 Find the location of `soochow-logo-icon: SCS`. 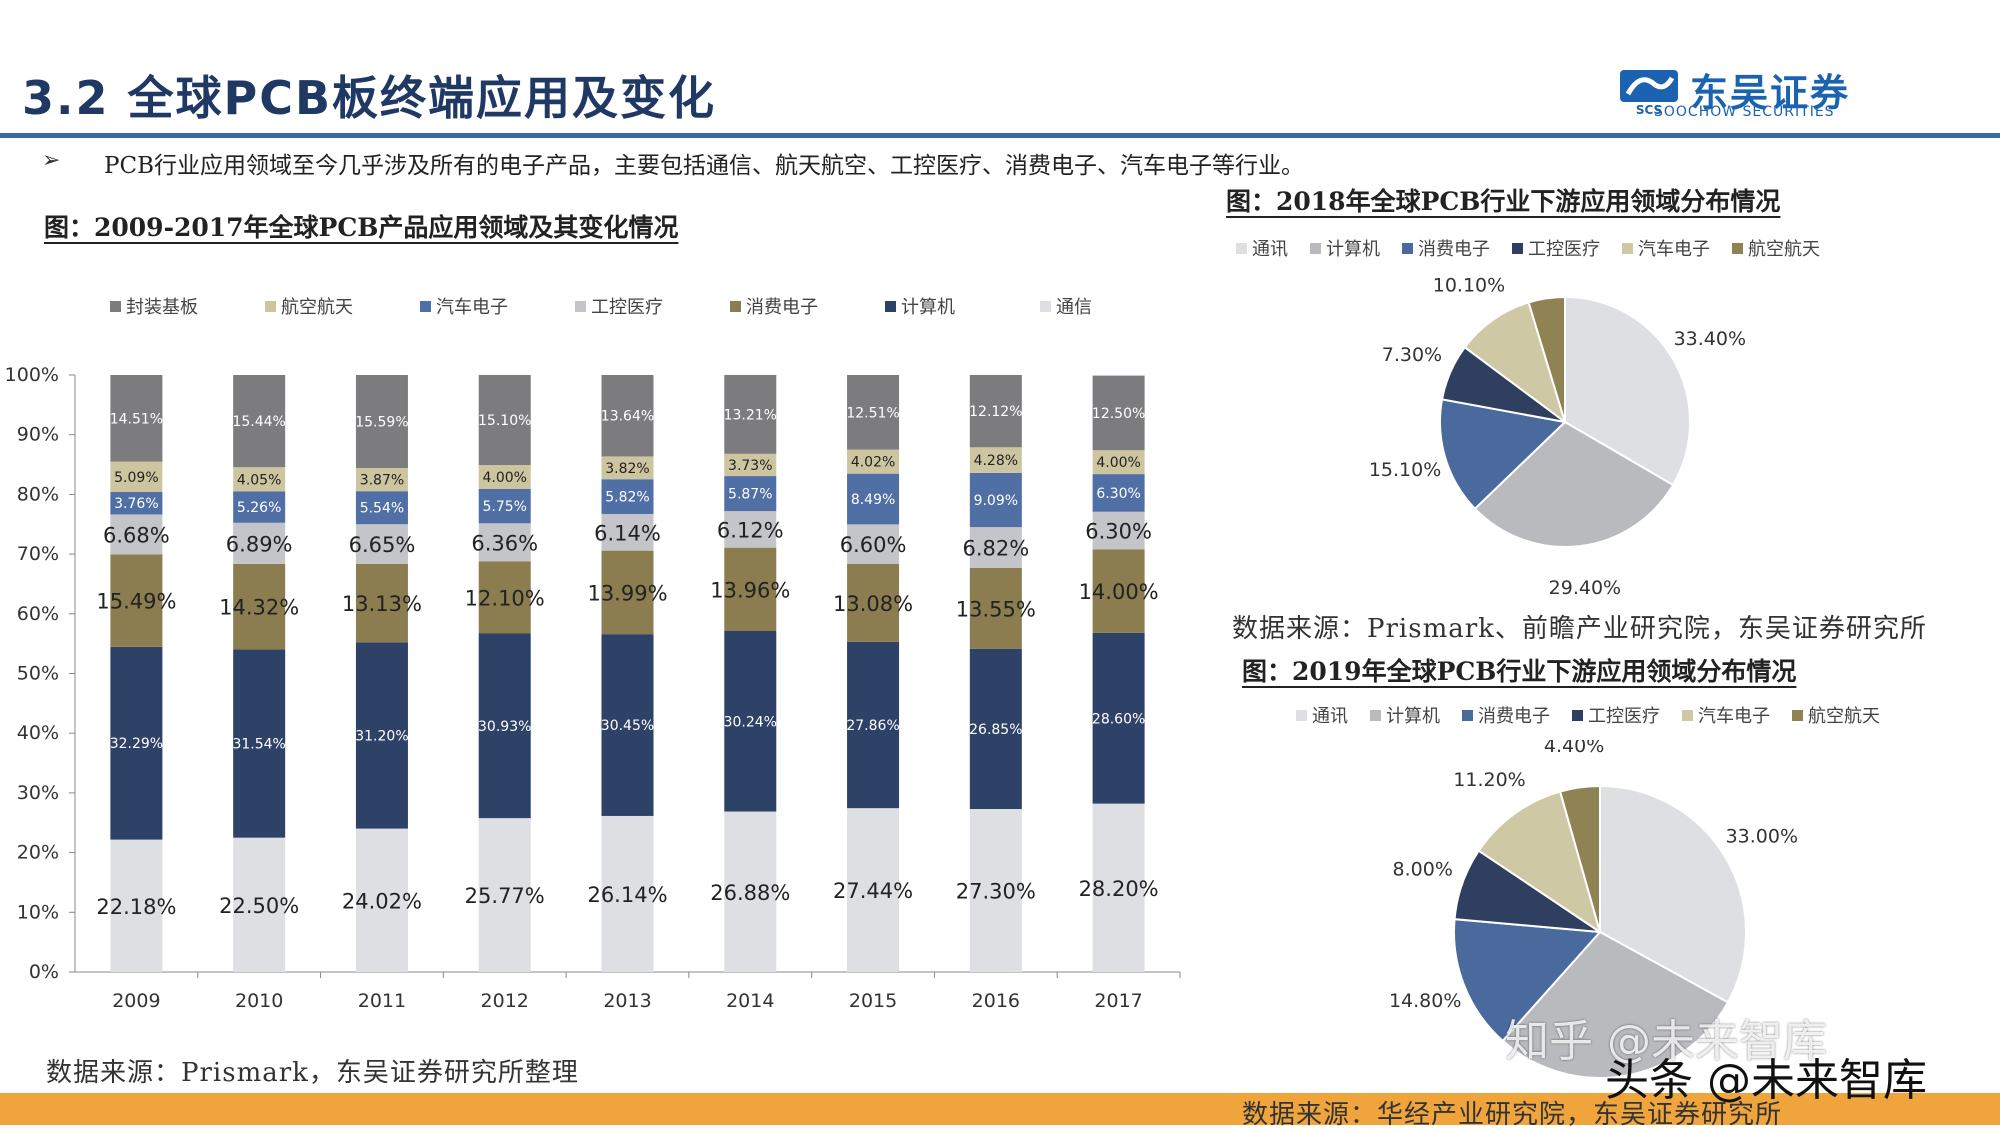

soochow-logo-icon: SCS is located at coordinates (1649, 93).